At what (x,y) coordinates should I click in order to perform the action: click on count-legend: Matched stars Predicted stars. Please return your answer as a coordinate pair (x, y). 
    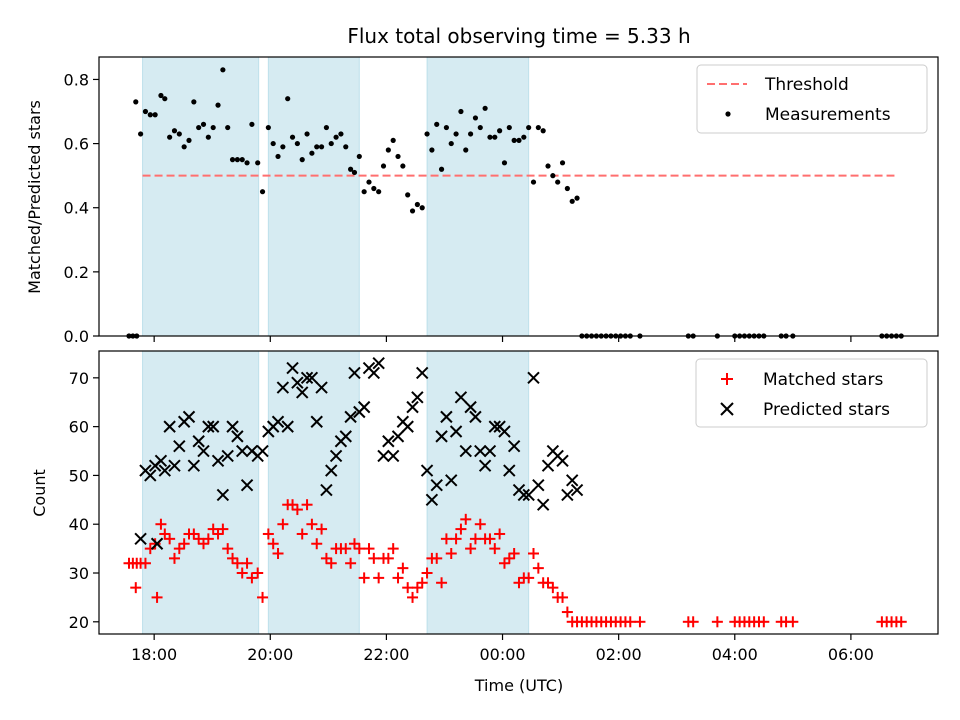
    Looking at the image, I should click on (811, 393).